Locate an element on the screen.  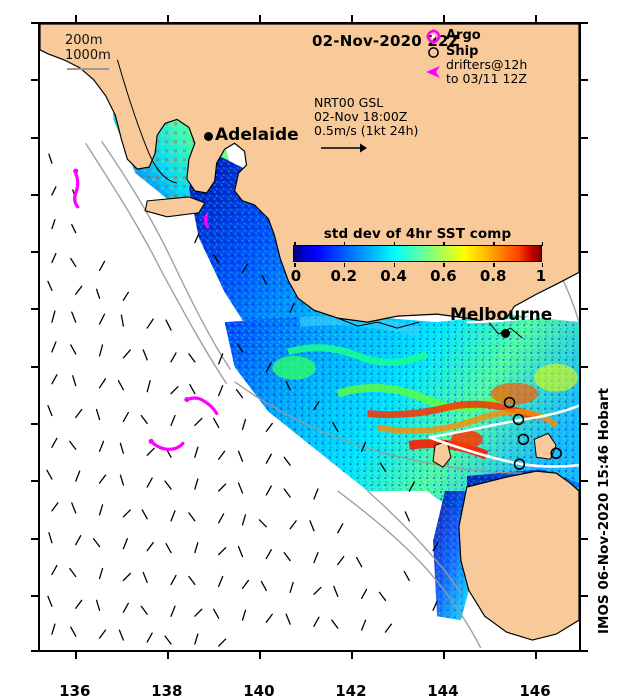
colorbar-tick-0: 0 is located at coordinates (296, 276).